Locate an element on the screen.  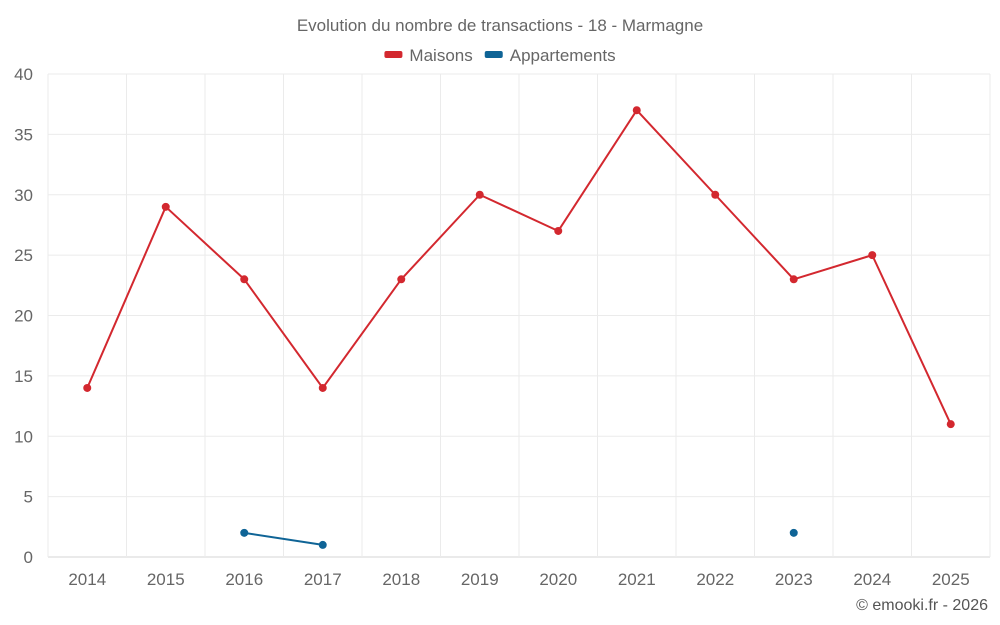
y-axis: 0 5 10 15 20 25 30 35 40 is located at coordinates (23, 316).